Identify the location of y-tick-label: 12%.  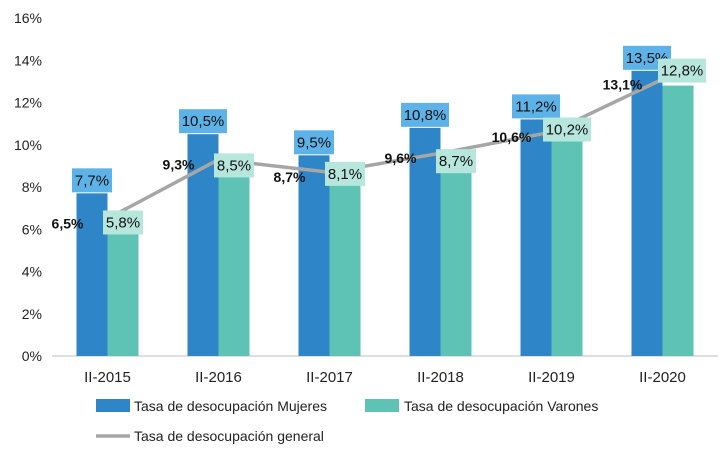
(28, 103).